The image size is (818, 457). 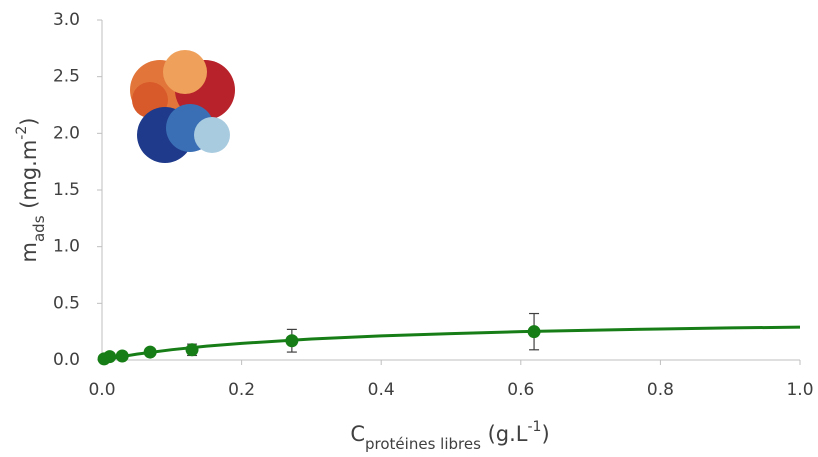 What do you see at coordinates (241, 390) in the screenshot?
I see `x-tick-label: 0.2` at bounding box center [241, 390].